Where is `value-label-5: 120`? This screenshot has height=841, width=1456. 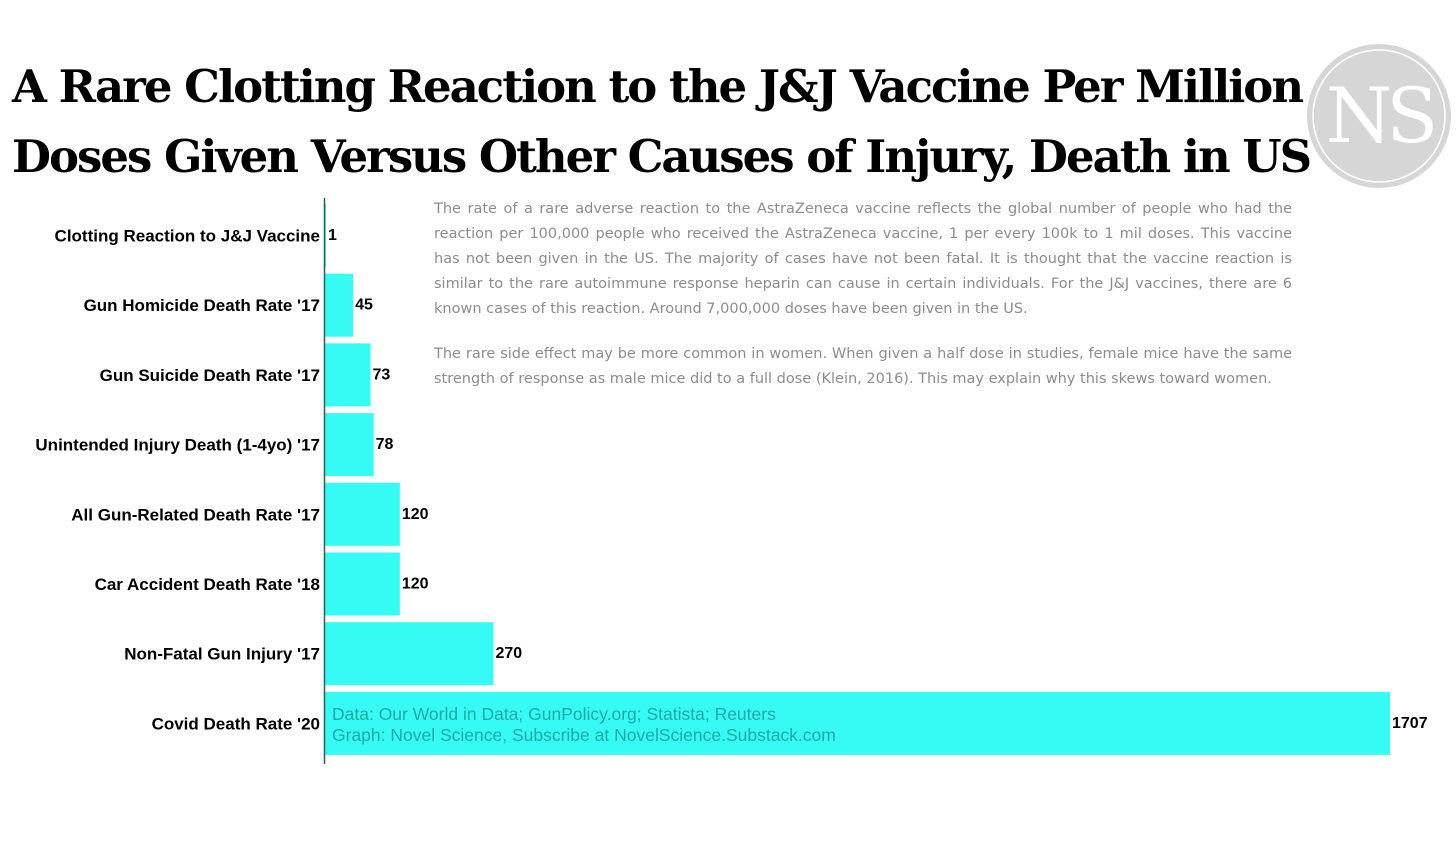
value-label-5: 120 is located at coordinates (415, 514).